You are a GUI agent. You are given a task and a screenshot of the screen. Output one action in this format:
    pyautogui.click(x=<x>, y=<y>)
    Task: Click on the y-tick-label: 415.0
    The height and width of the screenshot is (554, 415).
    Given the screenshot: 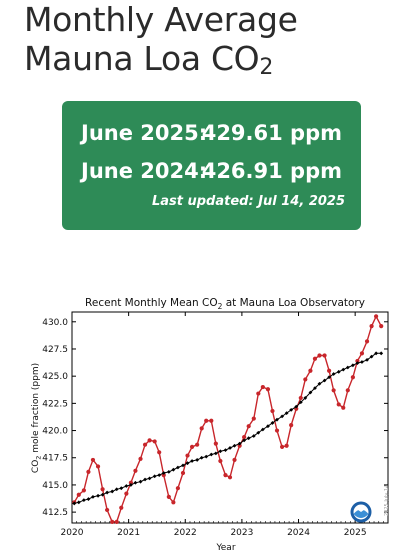 What is the action you would take?
    pyautogui.click(x=55, y=486)
    